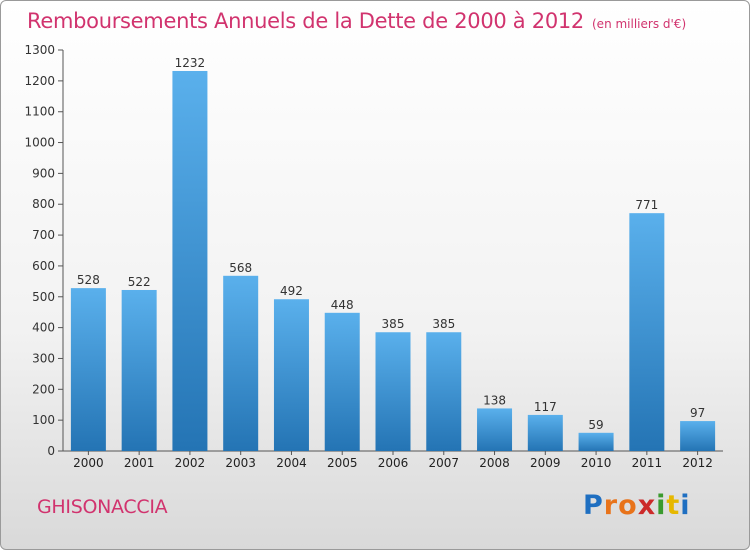  I want to click on y-tick-label: 400, so click(43, 328).